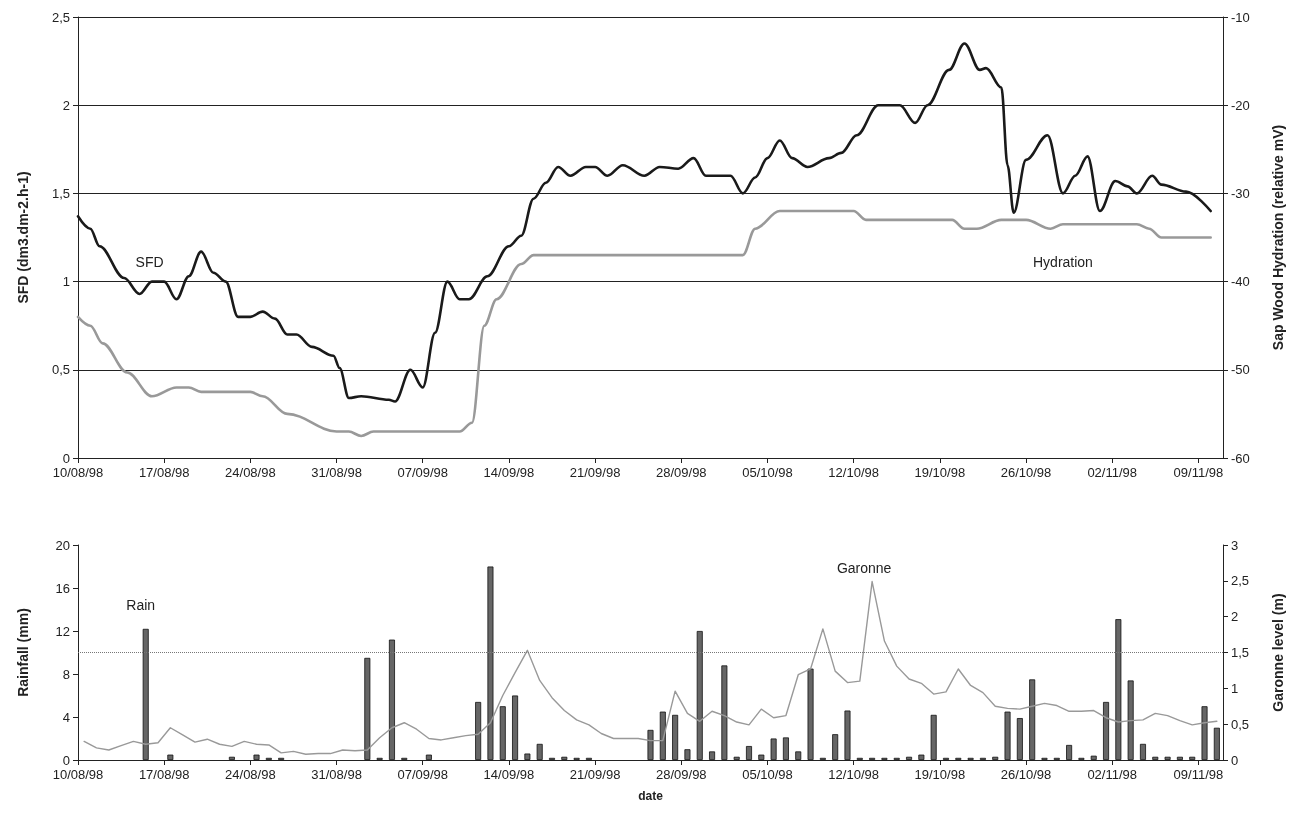 The image size is (1301, 821). What do you see at coordinates (1240, 724) in the screenshot?
I see `y2-tick-label: 0,5` at bounding box center [1240, 724].